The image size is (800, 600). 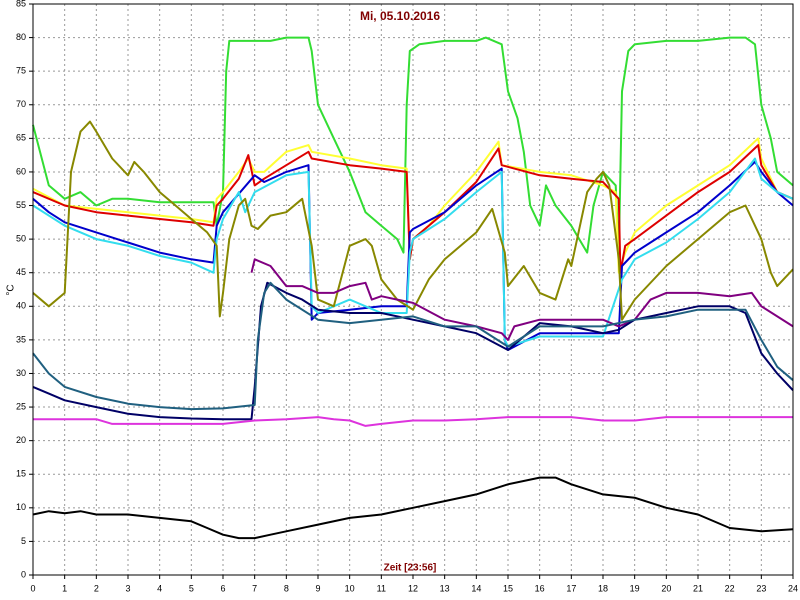 I want to click on y-tick-label: 35, so click(x=21, y=339).